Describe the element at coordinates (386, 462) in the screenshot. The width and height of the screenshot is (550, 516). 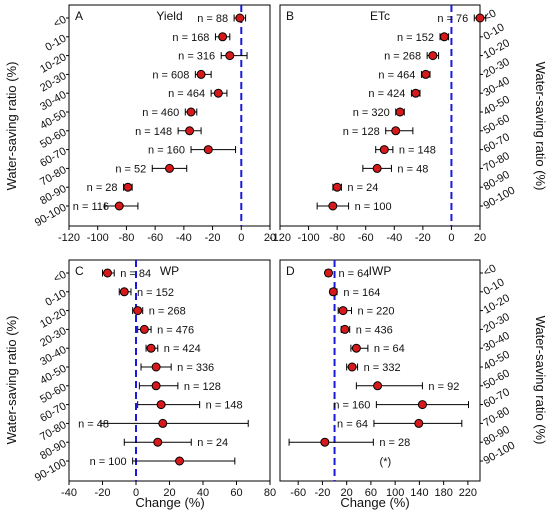
I see `sample-size-label: (*)` at that location.